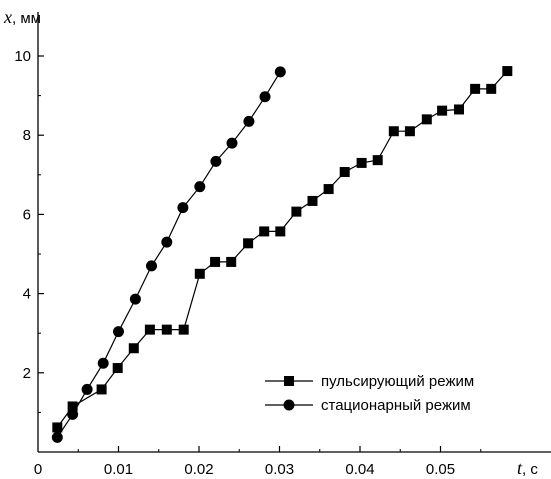 The width and height of the screenshot is (551, 479). I want to click on x-tick-label: 0.01, so click(118, 469).